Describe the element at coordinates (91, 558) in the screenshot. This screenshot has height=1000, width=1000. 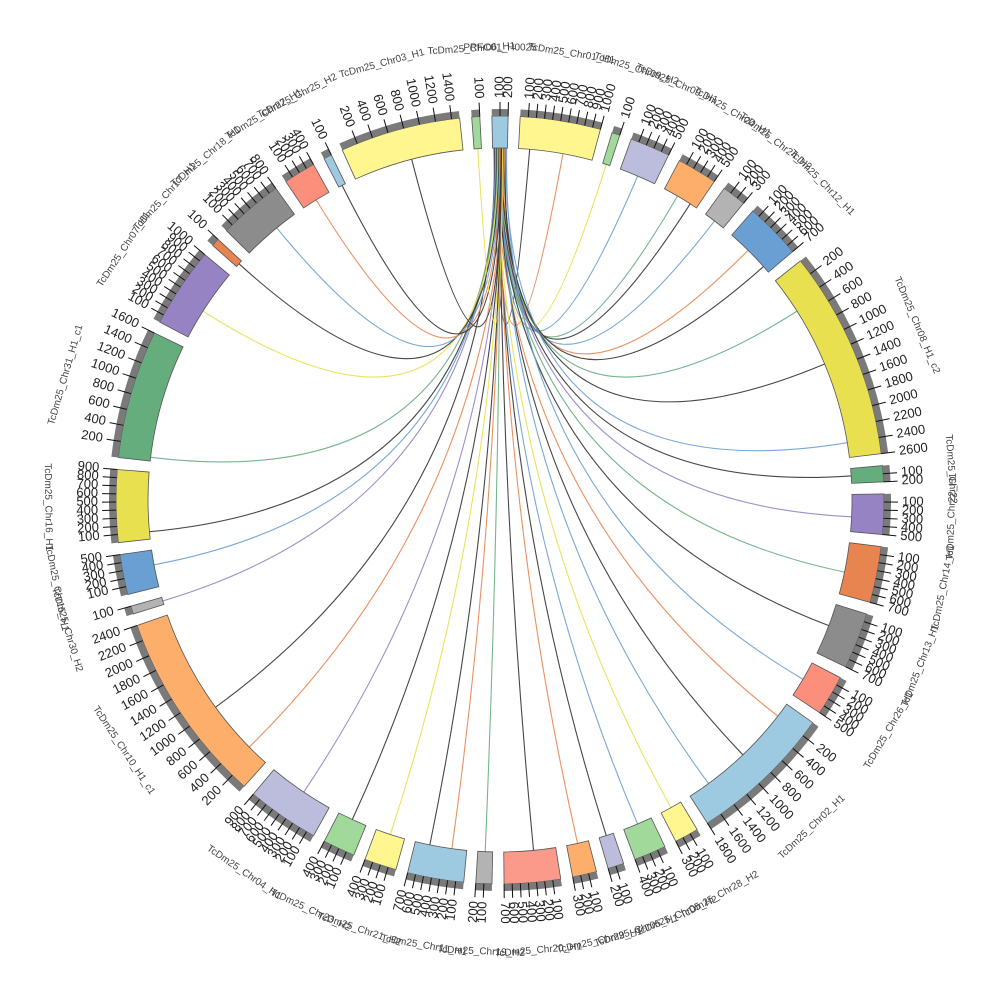
I see `tick-label: 500` at that location.